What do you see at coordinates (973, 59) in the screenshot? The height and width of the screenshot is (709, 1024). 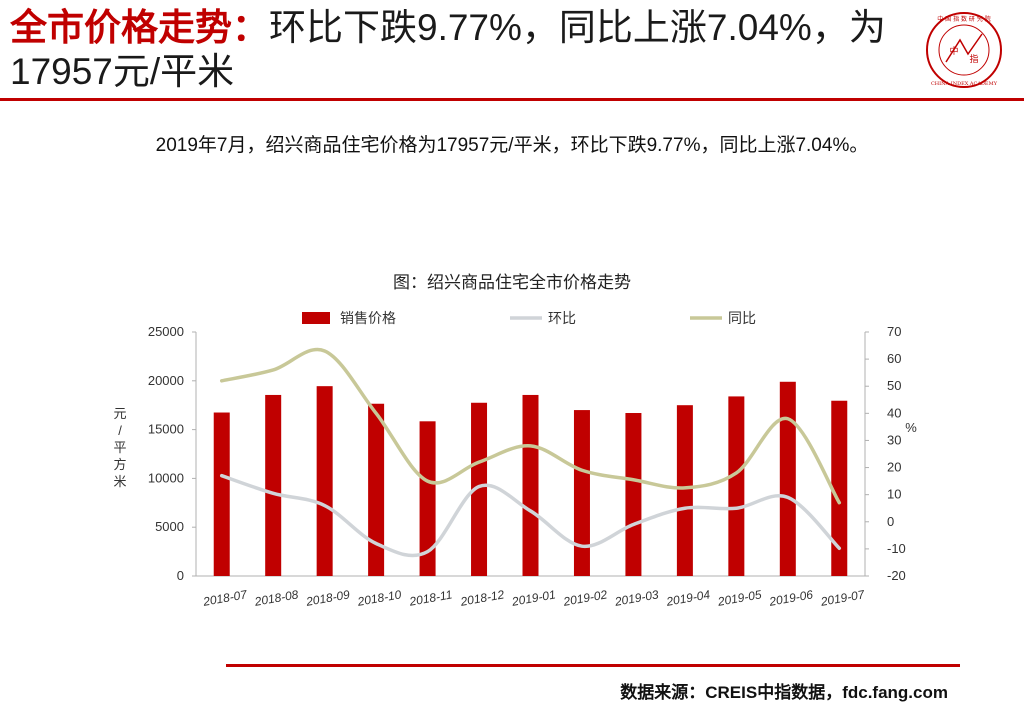 I see `logo-center-text-2: 指` at bounding box center [973, 59].